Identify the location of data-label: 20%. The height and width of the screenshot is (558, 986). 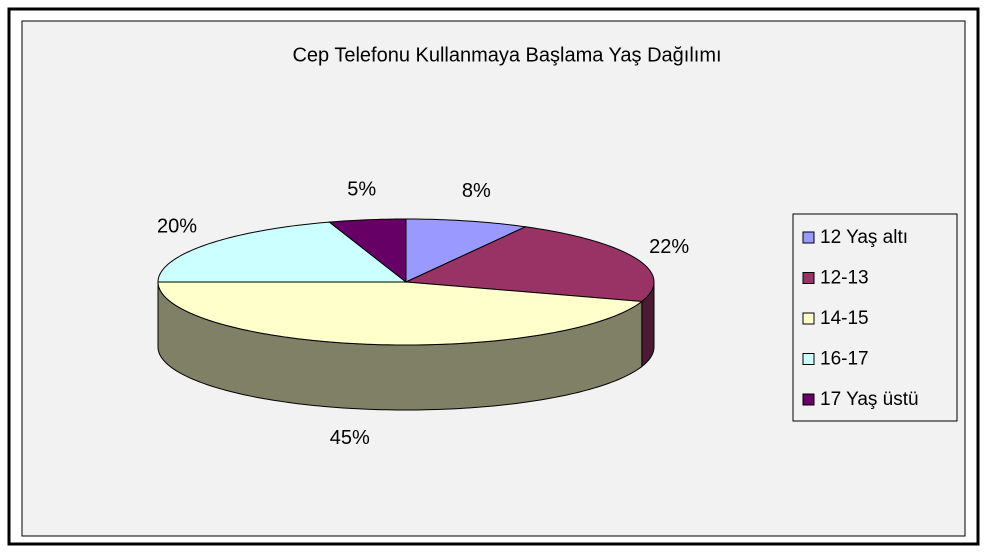
(177, 227).